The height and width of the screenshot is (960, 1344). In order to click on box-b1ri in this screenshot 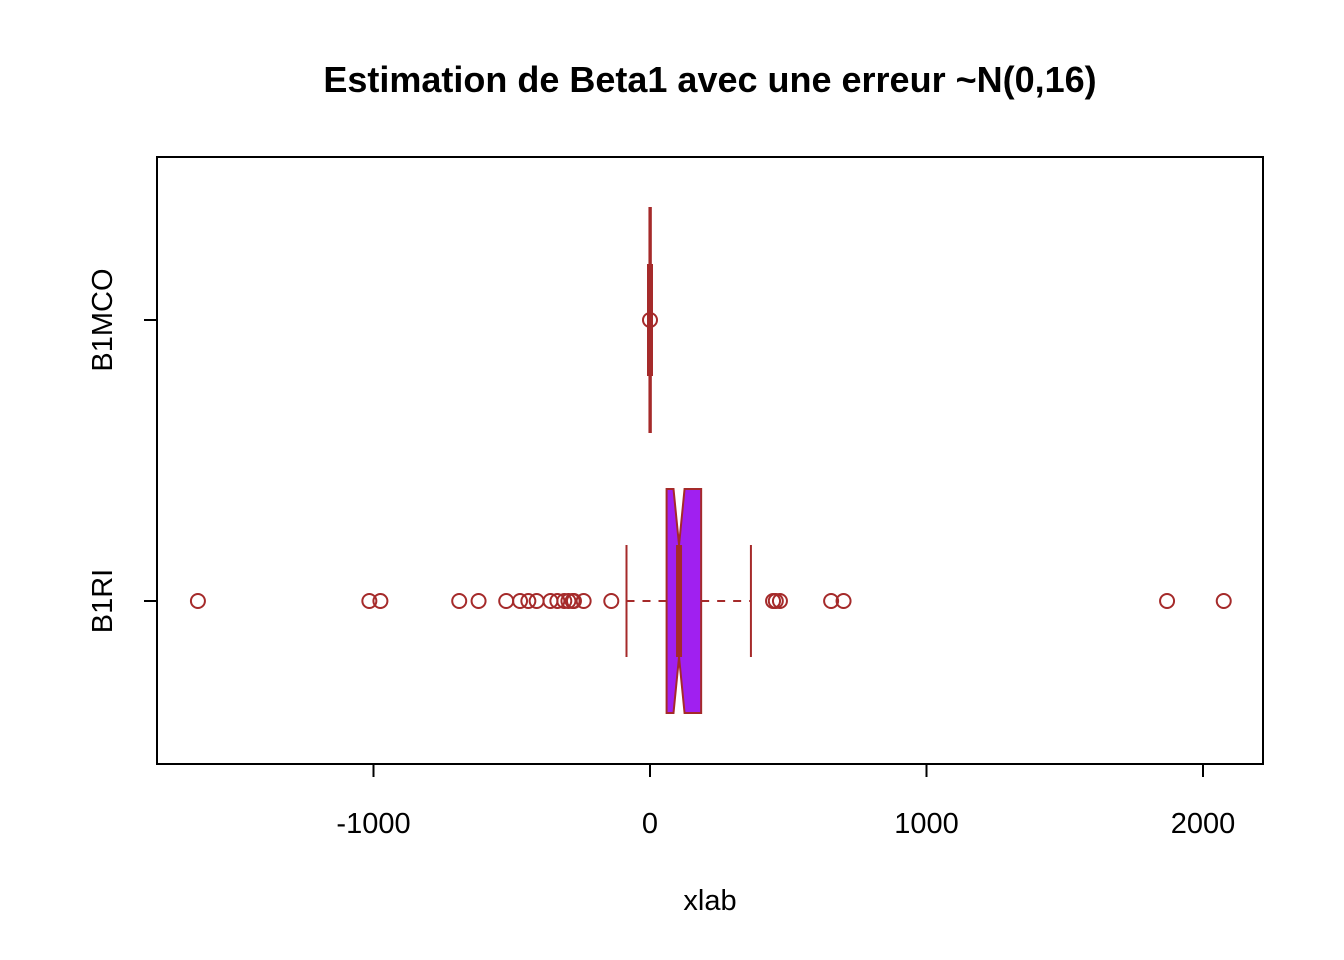, I will do `click(684, 601)`.